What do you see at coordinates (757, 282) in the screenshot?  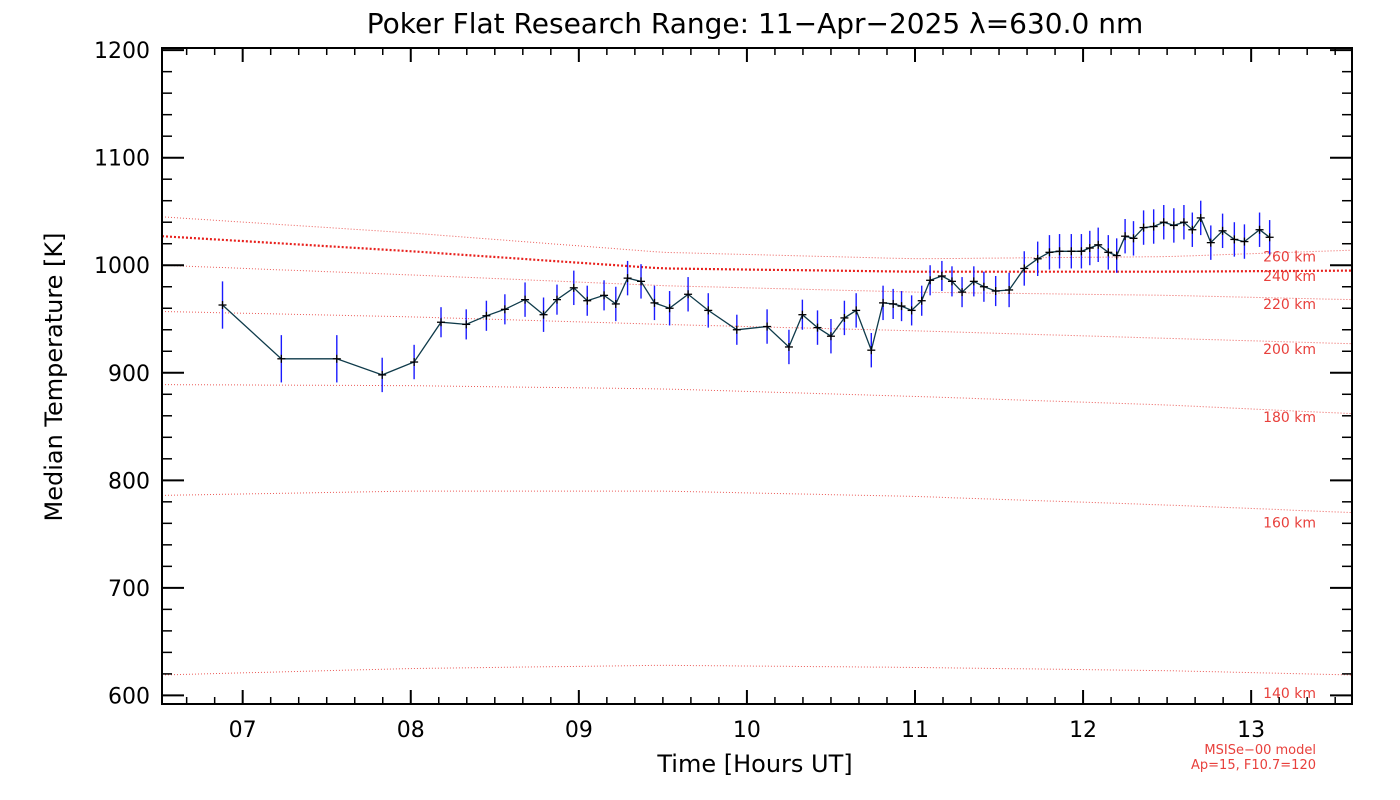 I see `model-curve-220-km` at bounding box center [757, 282].